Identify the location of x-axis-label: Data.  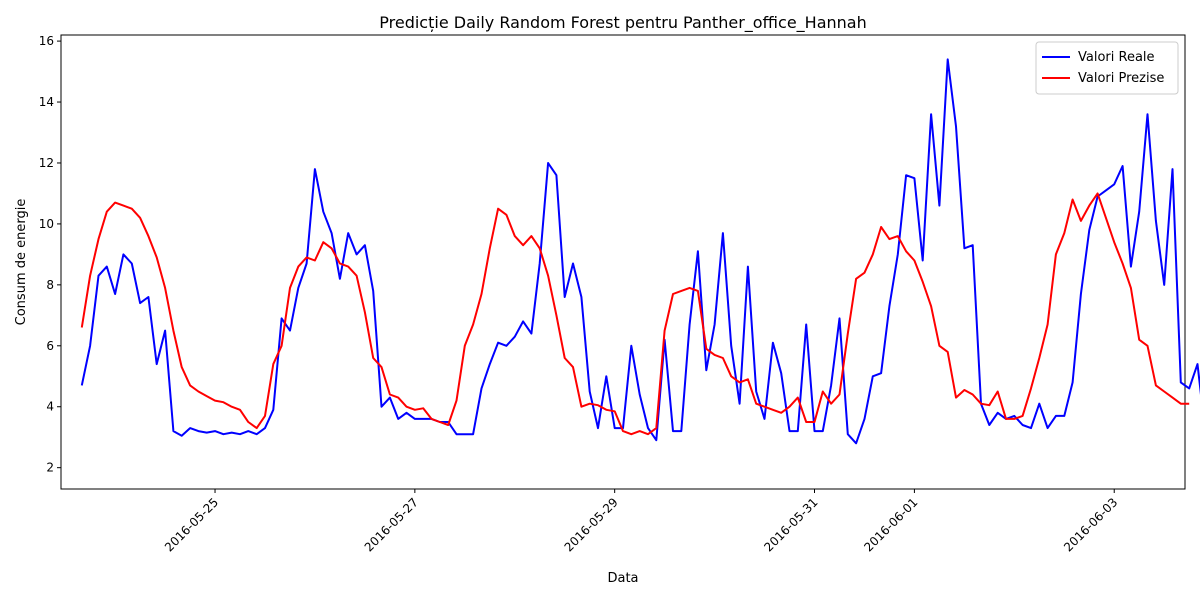
(622, 578).